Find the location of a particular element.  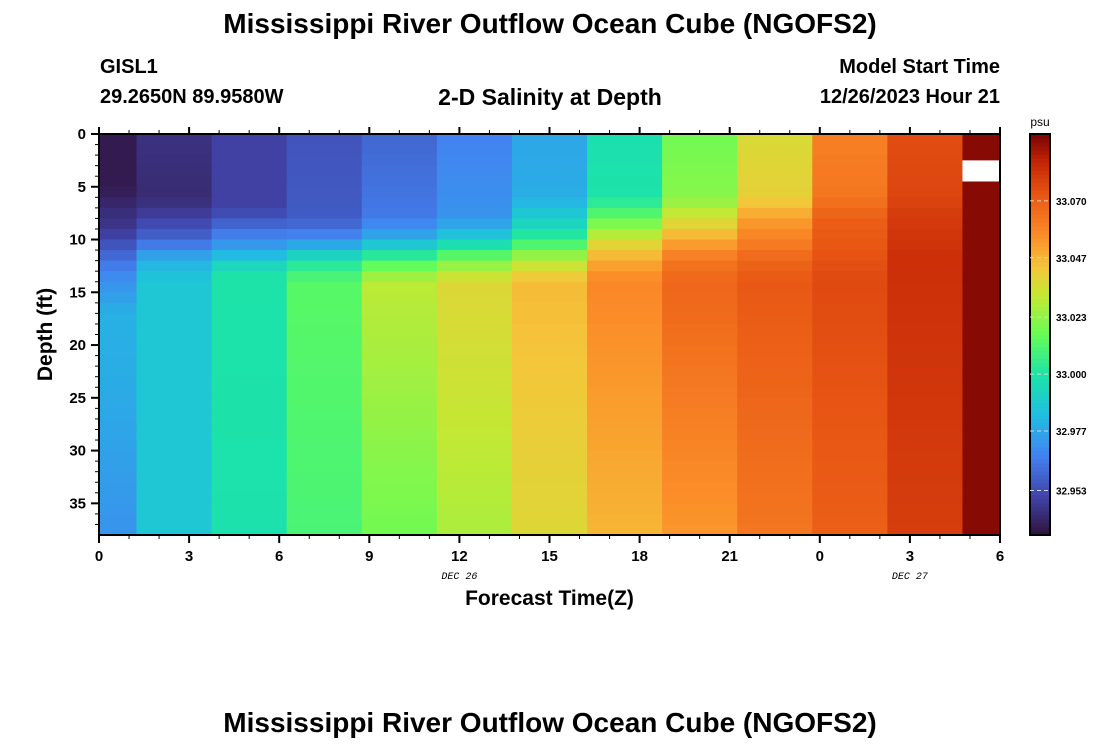

x-tick-label: 18 is located at coordinates (639, 556).